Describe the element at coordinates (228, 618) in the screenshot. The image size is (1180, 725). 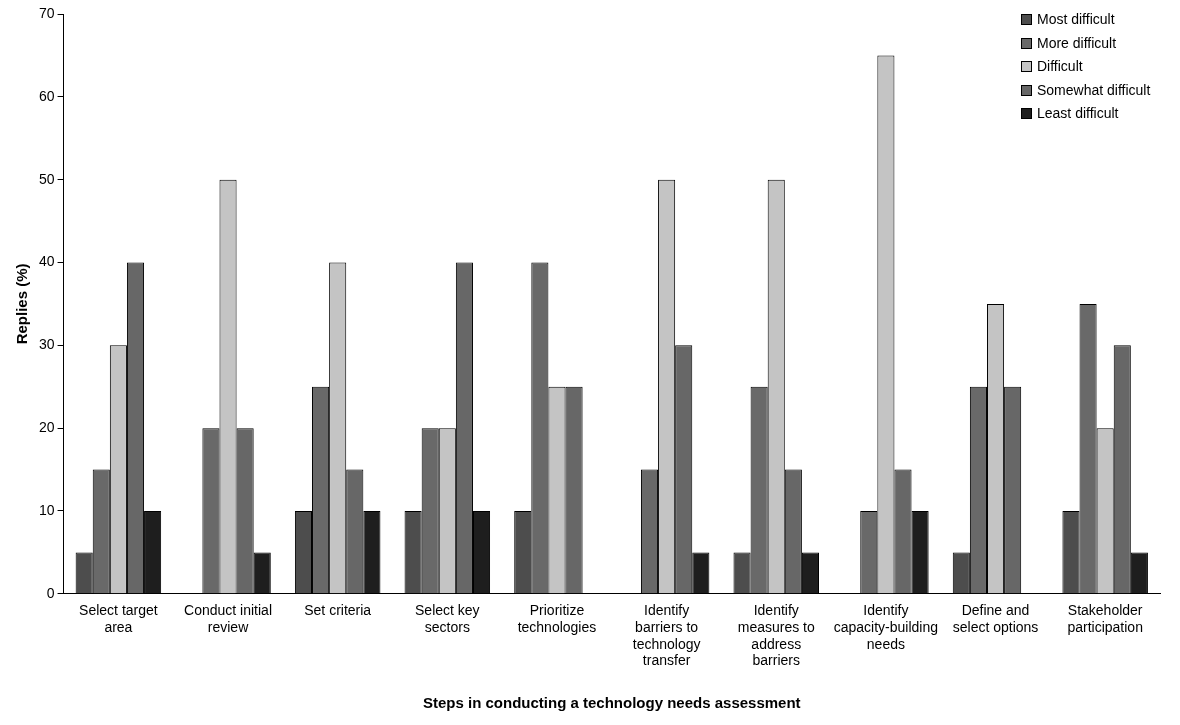
I see `x-tick-label: Conduct initial review` at that location.